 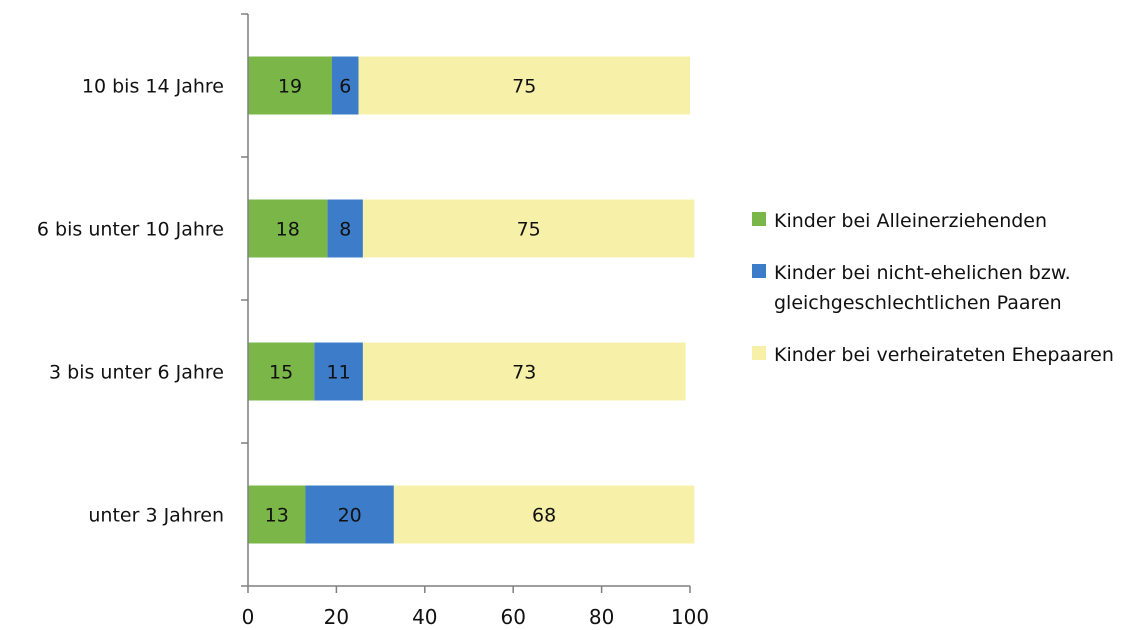 What do you see at coordinates (944, 355) in the screenshot?
I see `legend-label-ehepaare: Kinder bei verheirateten Ehepaaren` at bounding box center [944, 355].